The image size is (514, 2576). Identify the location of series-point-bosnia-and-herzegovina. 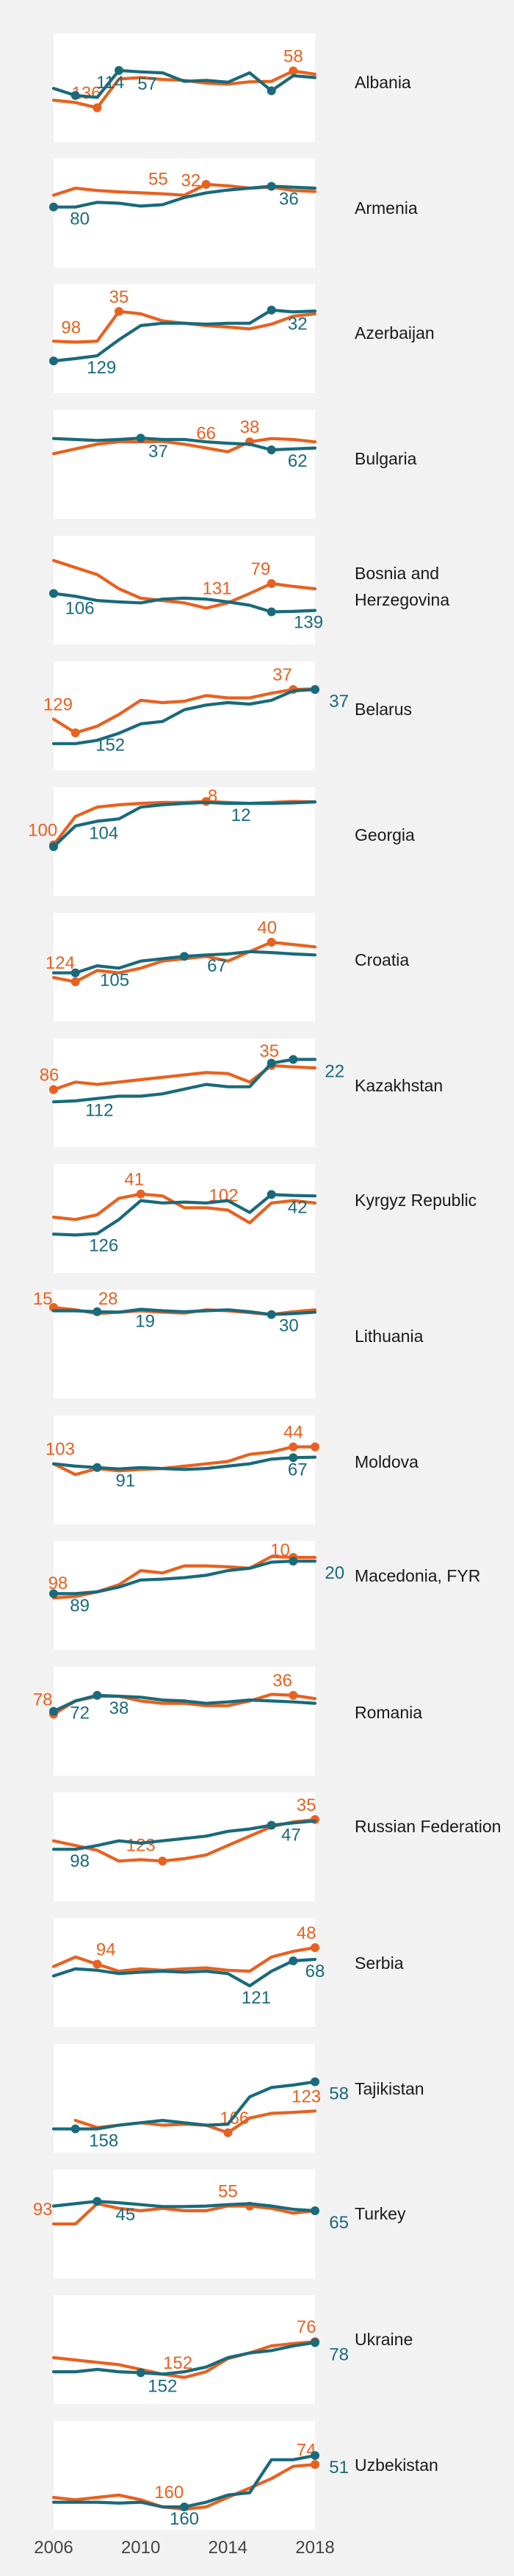
(53, 593).